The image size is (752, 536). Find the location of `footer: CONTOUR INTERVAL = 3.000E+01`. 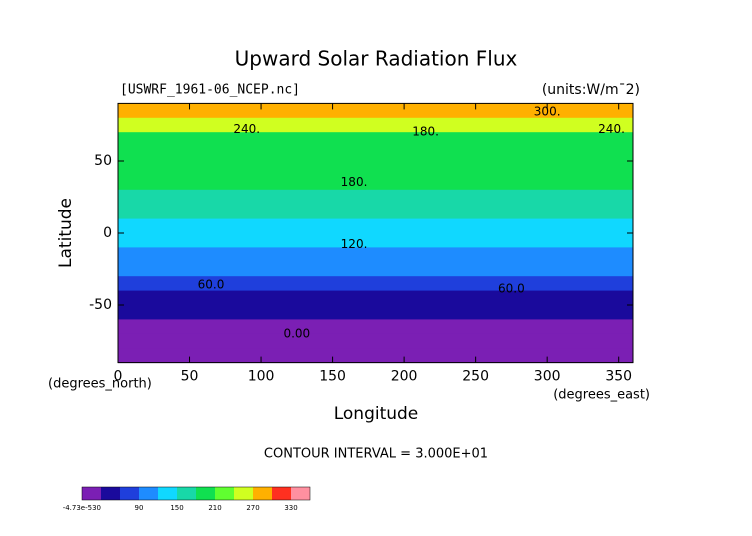

footer: CONTOUR INTERVAL = 3.000E+01 is located at coordinates (376, 454).